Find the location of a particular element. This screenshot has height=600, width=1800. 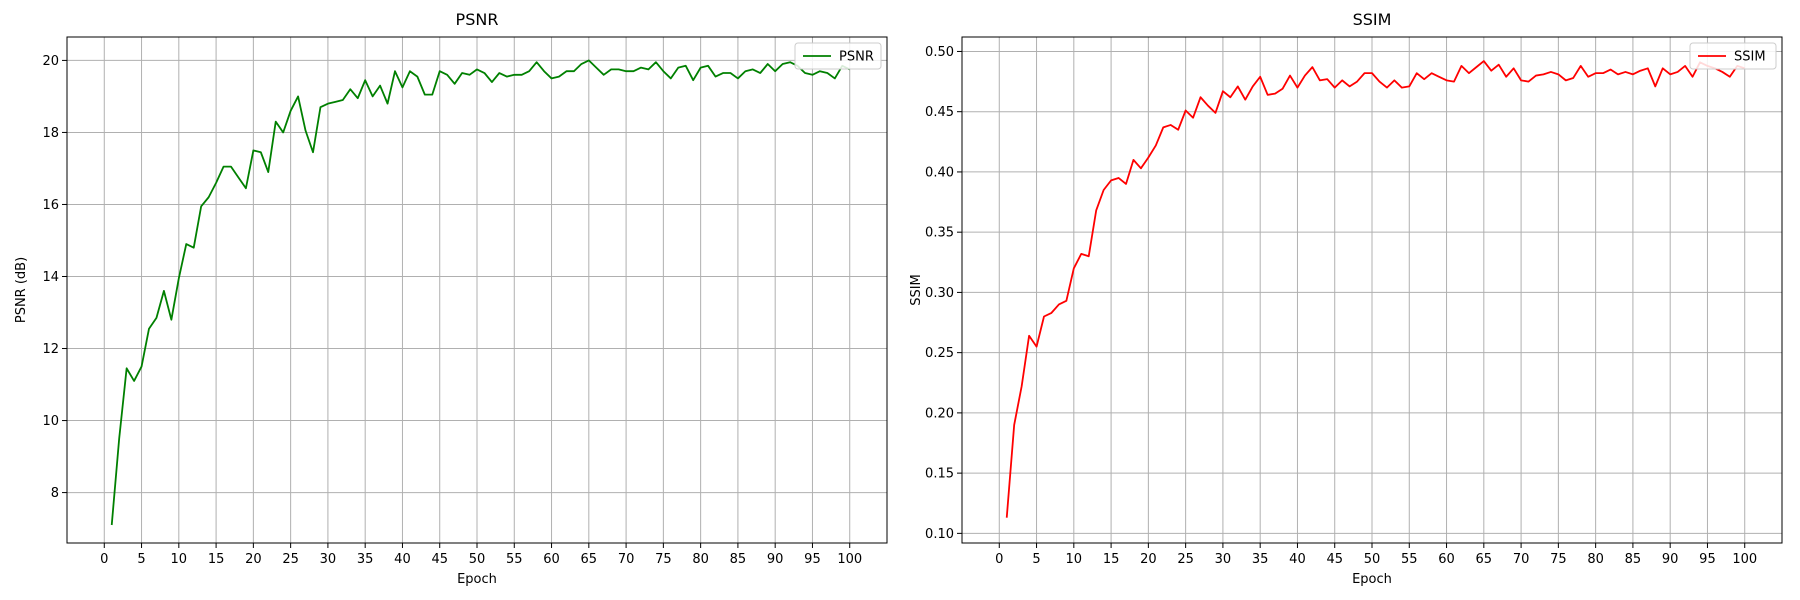

y-tick-label: 0.20 is located at coordinates (939, 413).